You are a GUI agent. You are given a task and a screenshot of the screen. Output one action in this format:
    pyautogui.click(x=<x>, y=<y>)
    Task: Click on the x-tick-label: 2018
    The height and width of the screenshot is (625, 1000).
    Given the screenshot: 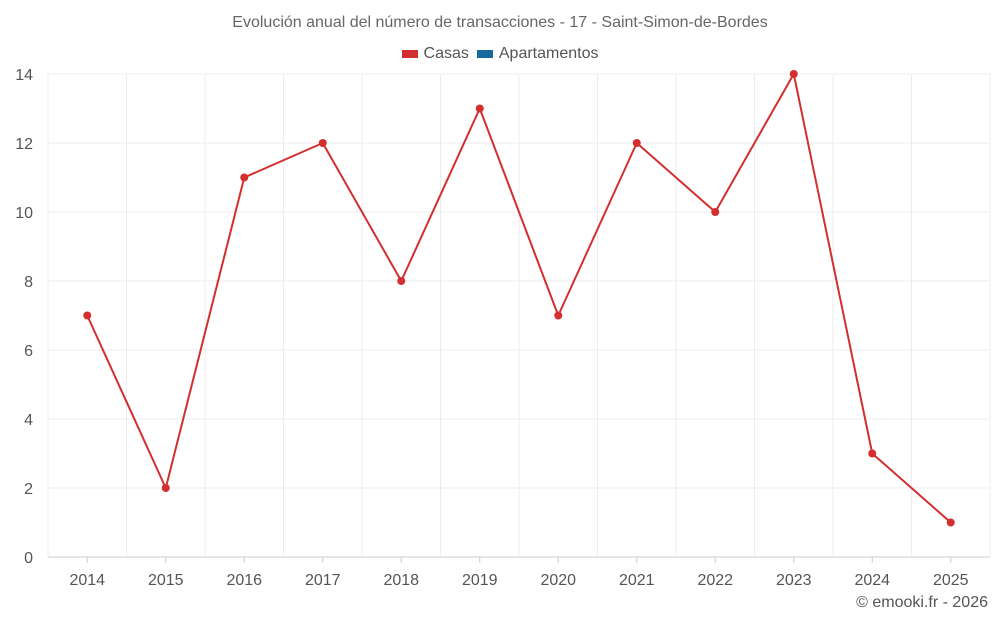 What is the action you would take?
    pyautogui.click(x=401, y=580)
    